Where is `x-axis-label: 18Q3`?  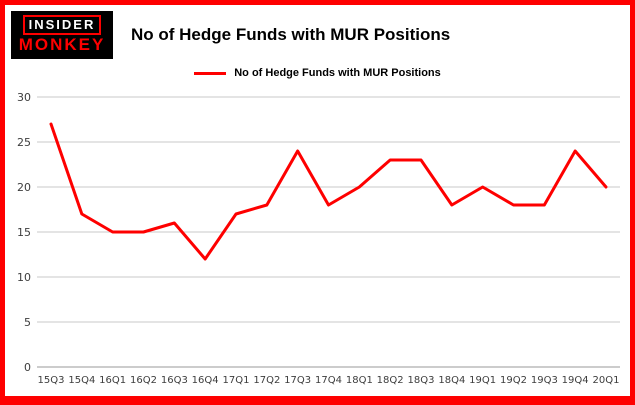 x-axis-label: 18Q3 is located at coordinates (421, 380).